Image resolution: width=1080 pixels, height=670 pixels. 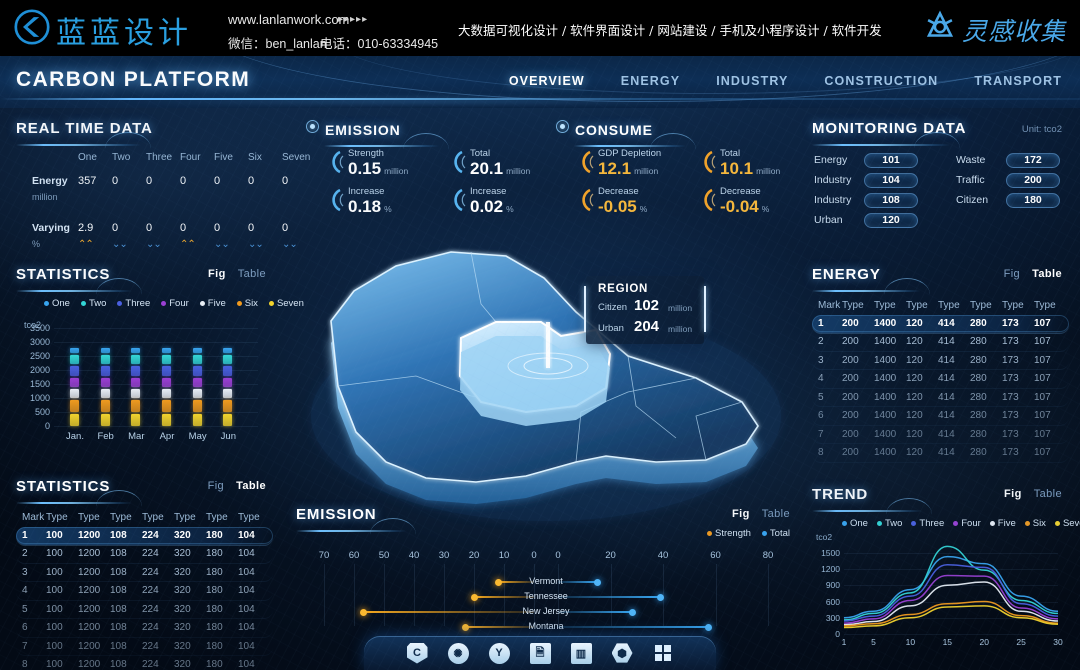 What do you see at coordinates (182, 591) in the screenshot?
I see `table-cell: 320` at bounding box center [182, 591].